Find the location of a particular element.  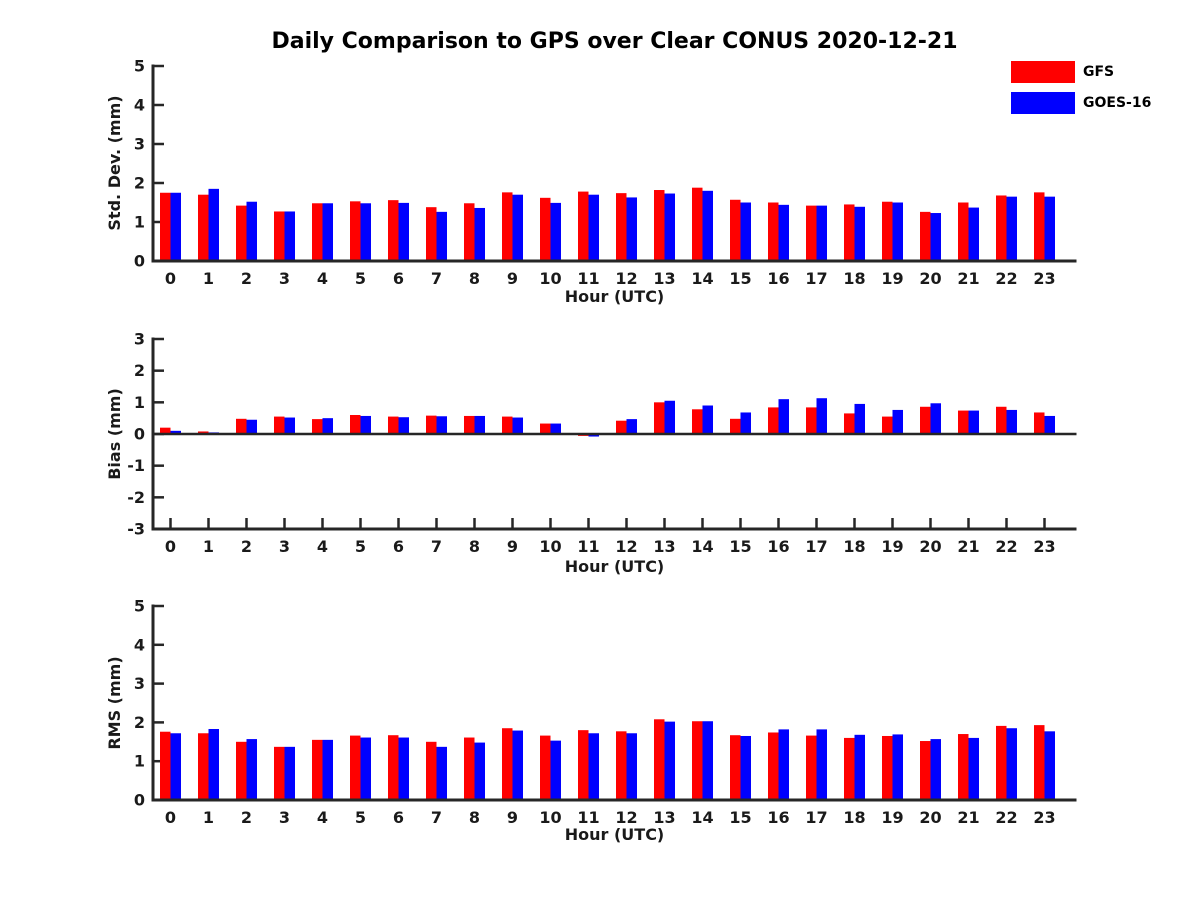

x-axis-label-bias: Hour (UTC) is located at coordinates (614, 566).